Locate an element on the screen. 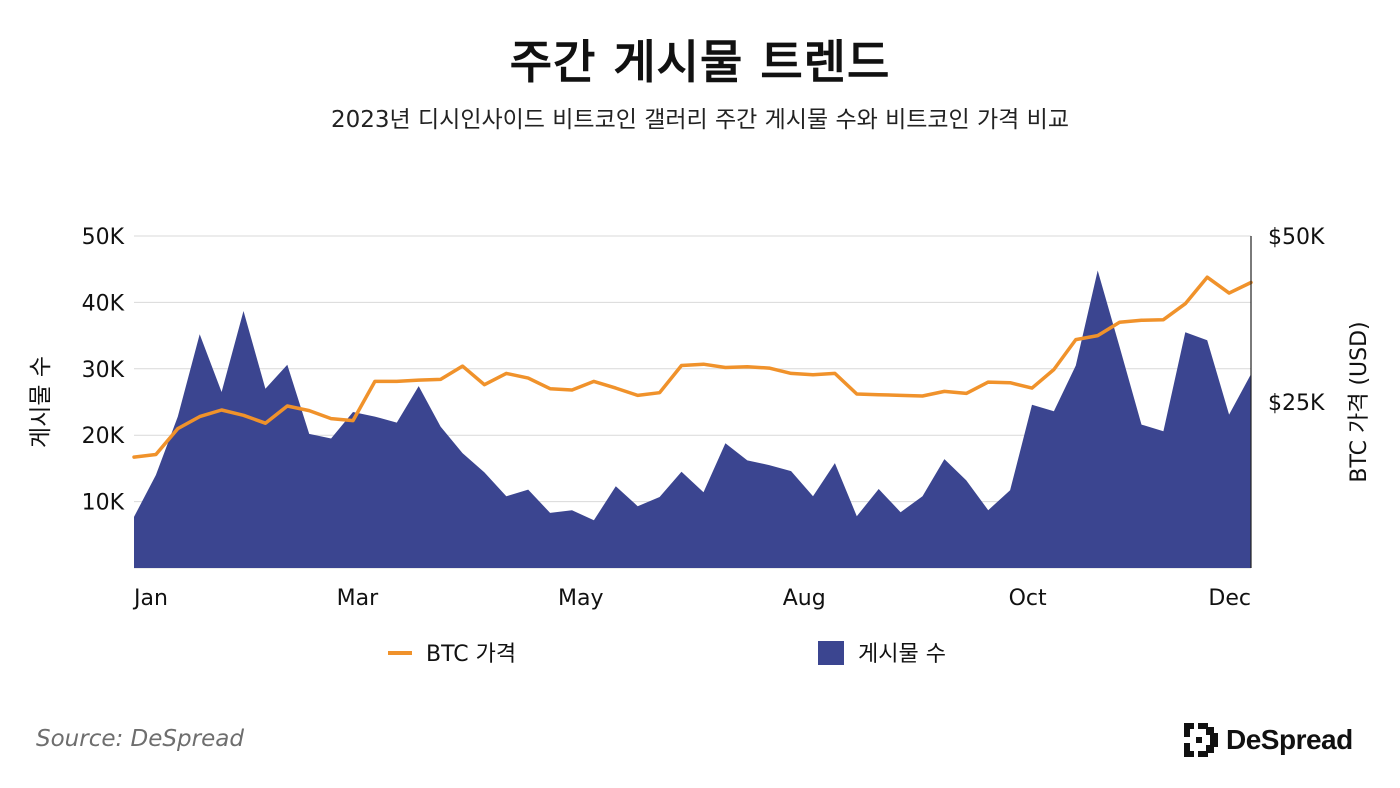 The height and width of the screenshot is (788, 1400). despread-logo: DeSpread is located at coordinates (1268, 740).